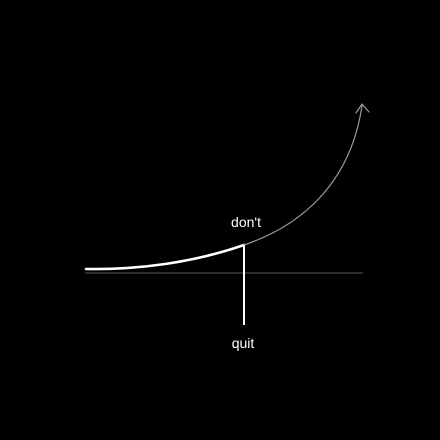 This screenshot has height=440, width=440. What do you see at coordinates (246, 222) in the screenshot?
I see `label-top: don't` at bounding box center [246, 222].